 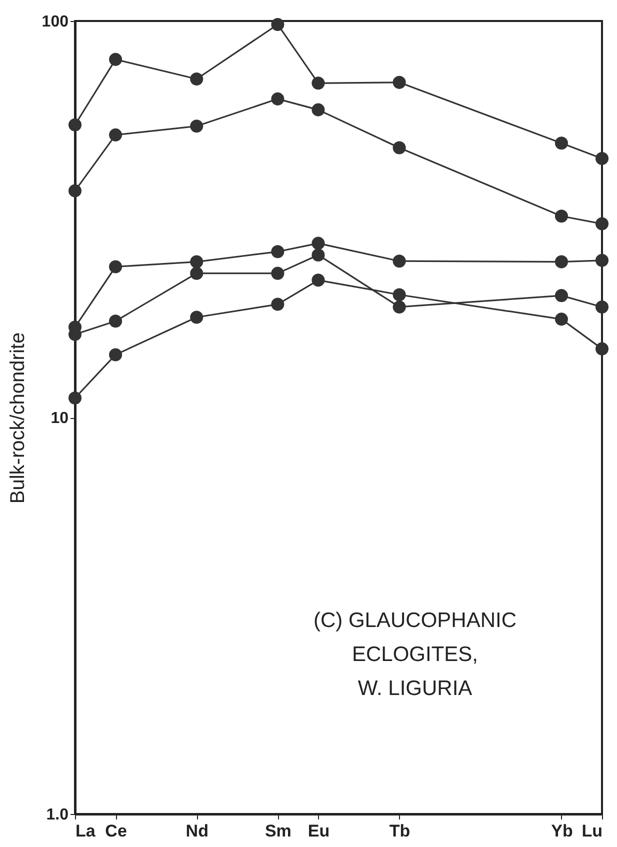 What do you see at coordinates (415, 654) in the screenshot?
I see `annotation: (C) GLAUCOPHANIC ECLOGITES, W. LIGURIA` at bounding box center [415, 654].